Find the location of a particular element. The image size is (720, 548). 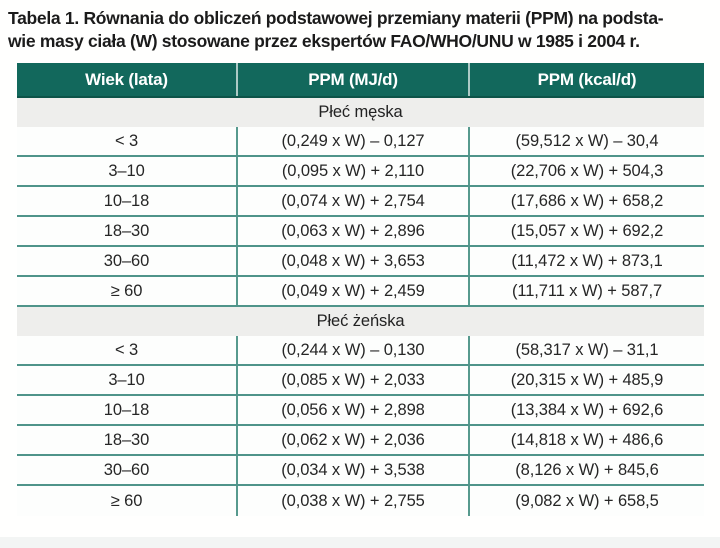

cell-mj: (0,062 x W) + 2,036 is located at coordinates (352, 440).